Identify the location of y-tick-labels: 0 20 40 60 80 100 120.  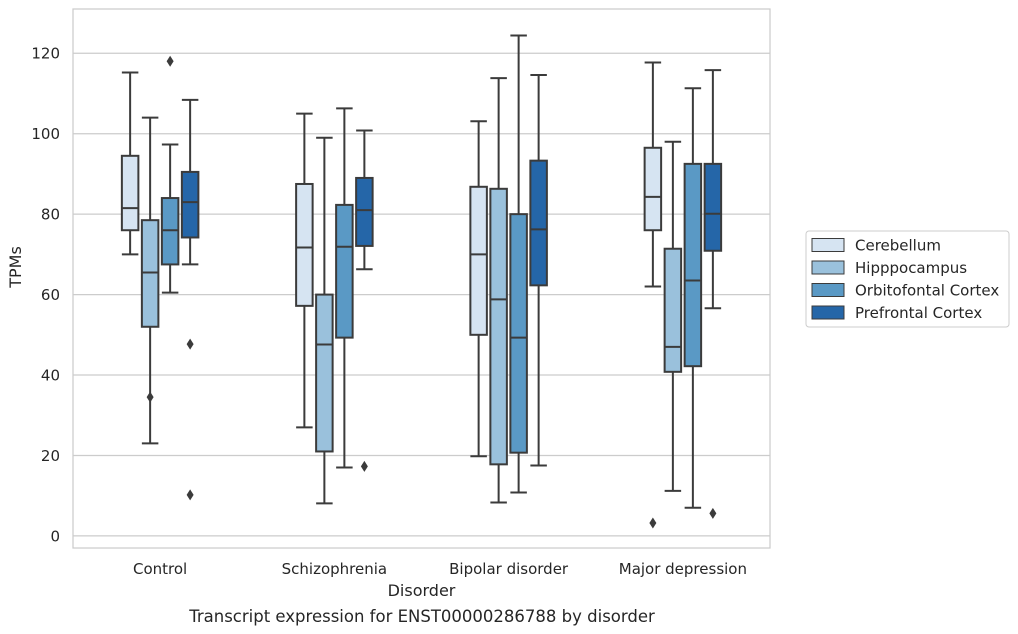
(45, 295).